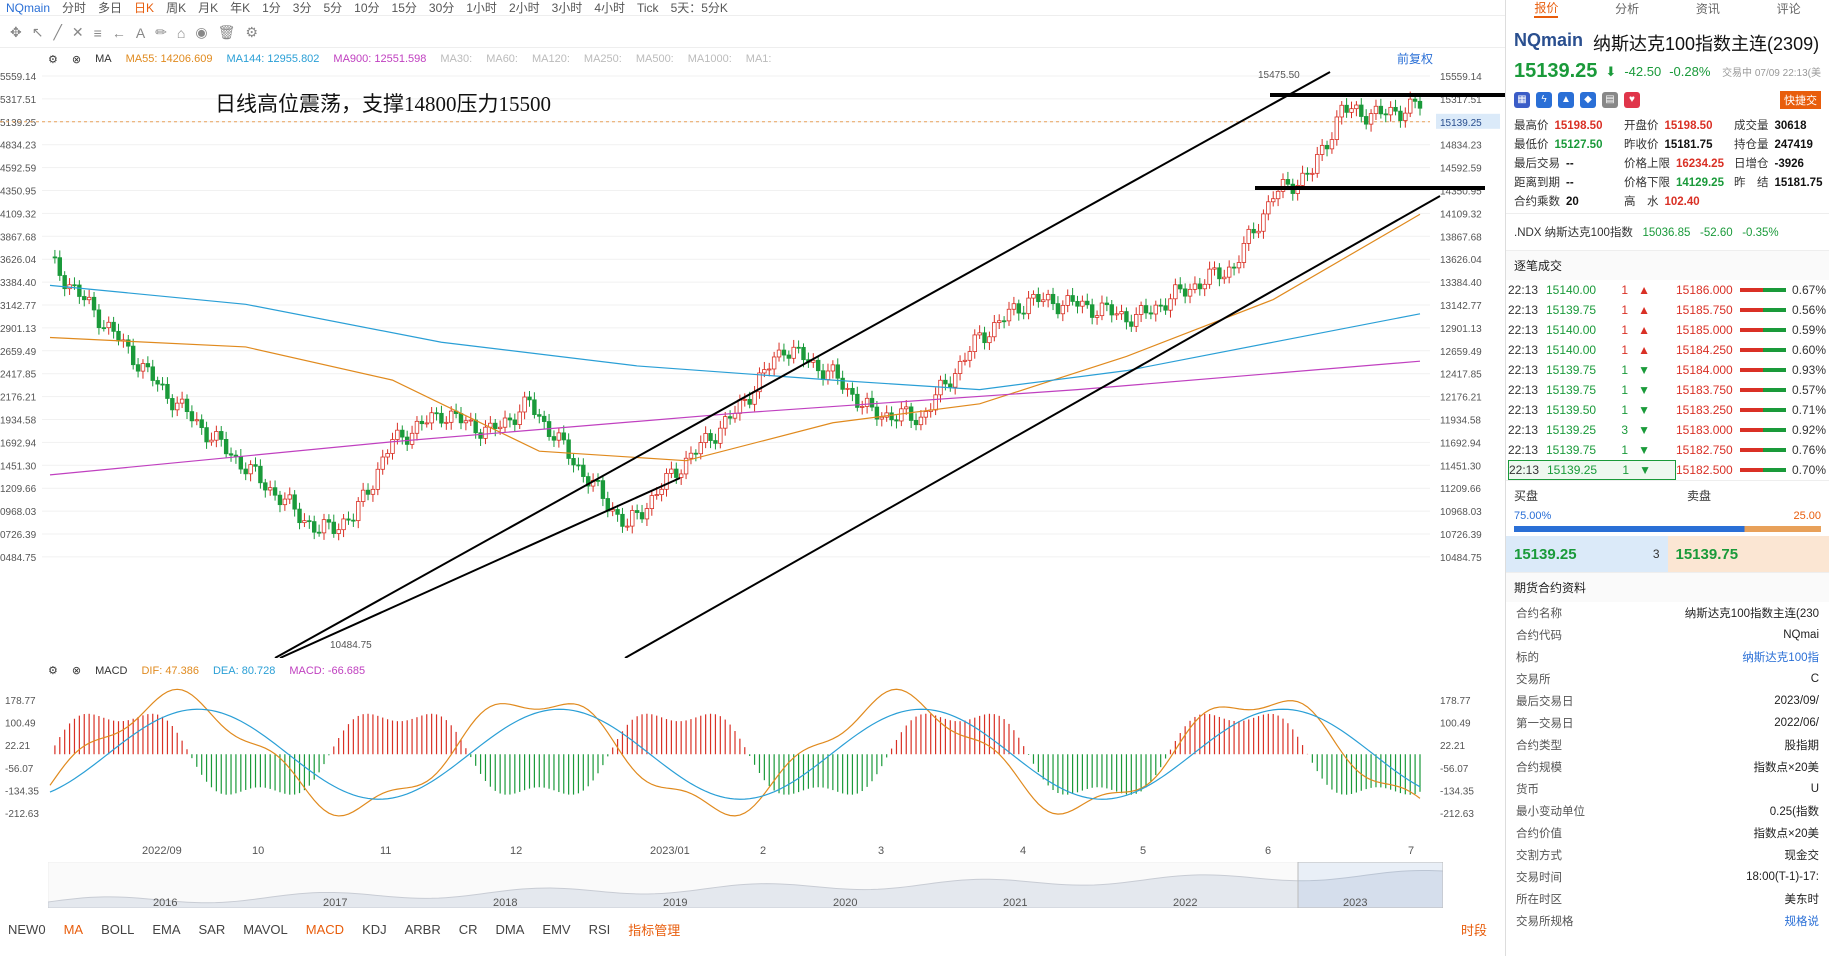  What do you see at coordinates (201, 32) in the screenshot?
I see `eye-icon: ◉` at bounding box center [201, 32].